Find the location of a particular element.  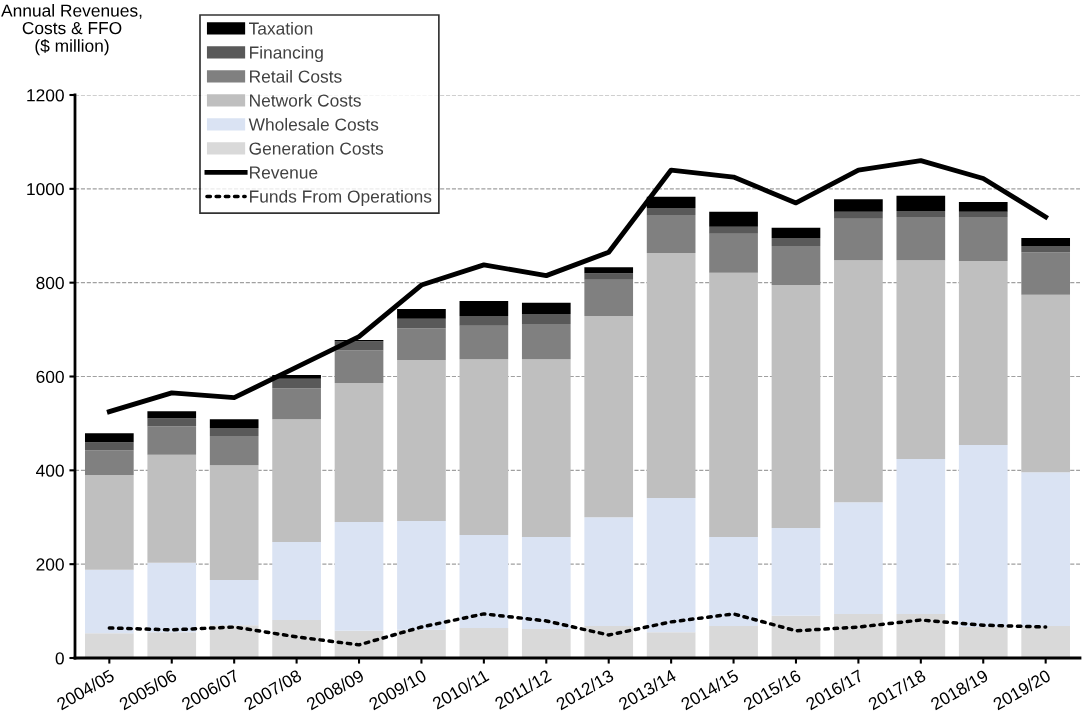

legend-label: Taxation is located at coordinates (281, 28).